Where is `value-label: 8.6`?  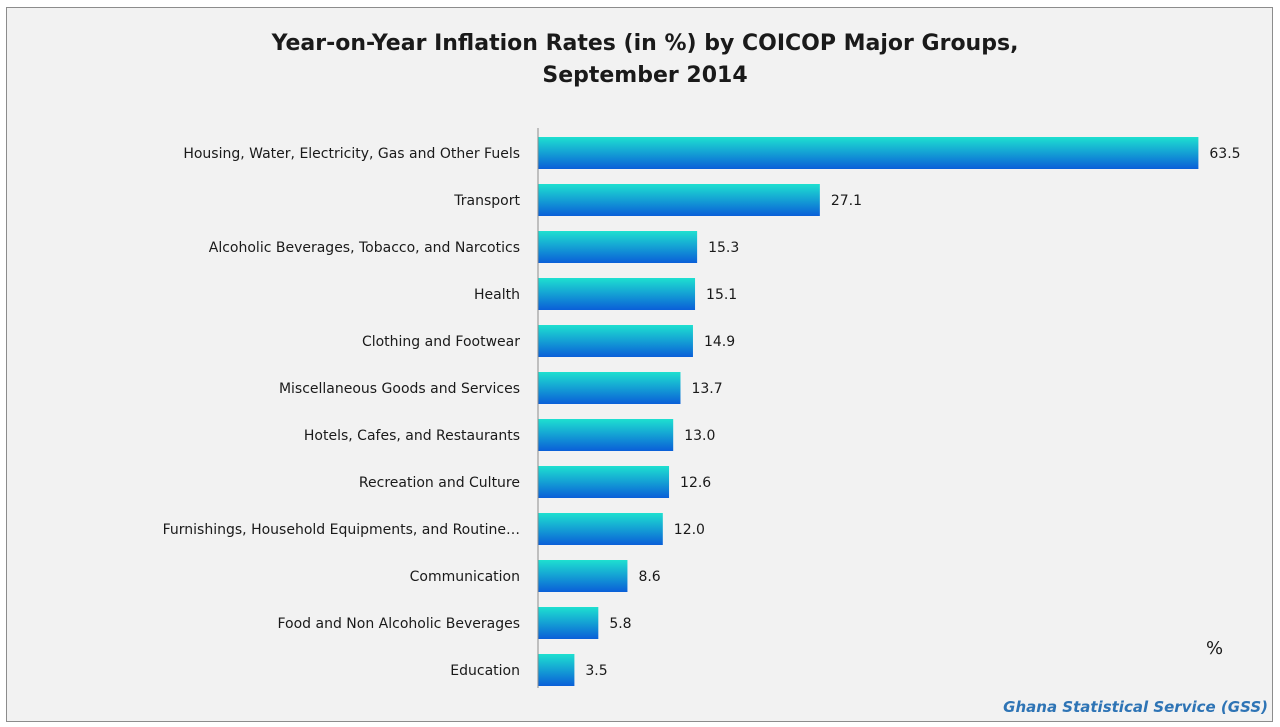 value-label: 8.6 is located at coordinates (649, 577).